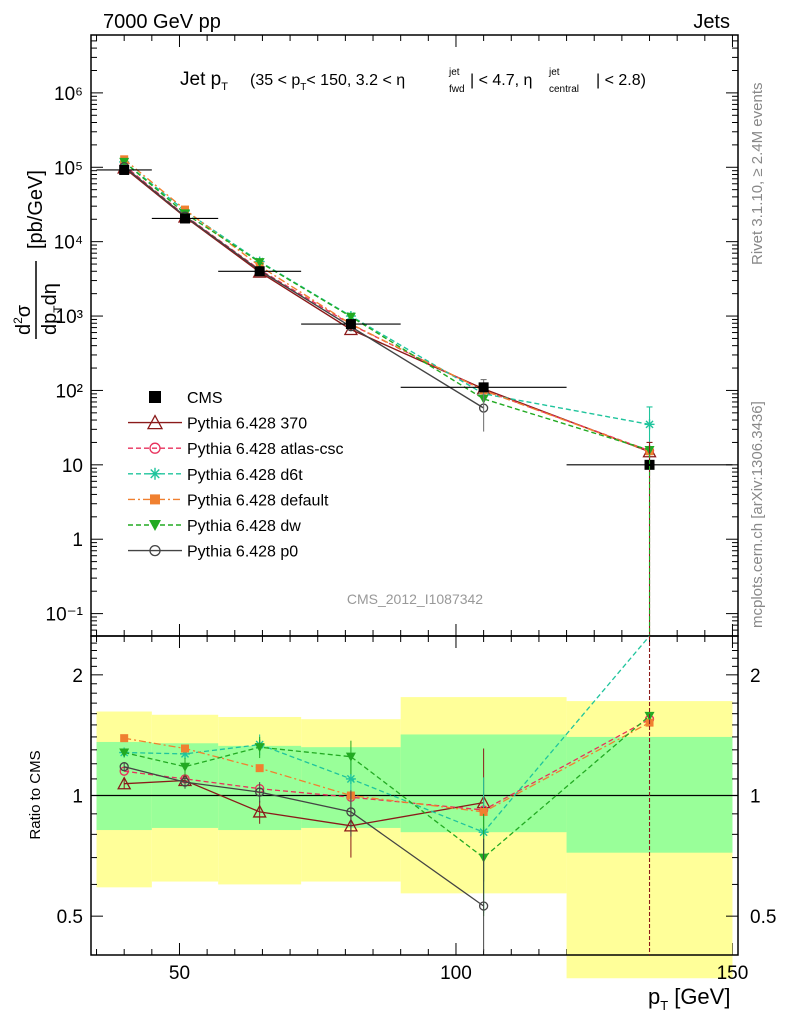 Image resolution: width=786 pixels, height=1024 pixels. What do you see at coordinates (200, 79) in the screenshot?
I see `title-main: Jet p` at bounding box center [200, 79].